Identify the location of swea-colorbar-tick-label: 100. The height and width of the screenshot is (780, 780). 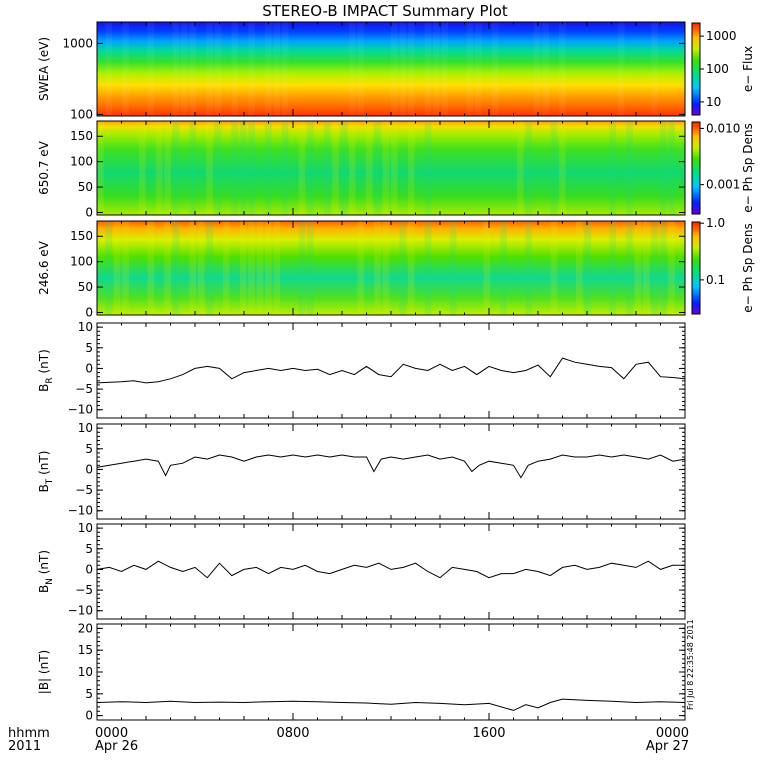
(717, 69).